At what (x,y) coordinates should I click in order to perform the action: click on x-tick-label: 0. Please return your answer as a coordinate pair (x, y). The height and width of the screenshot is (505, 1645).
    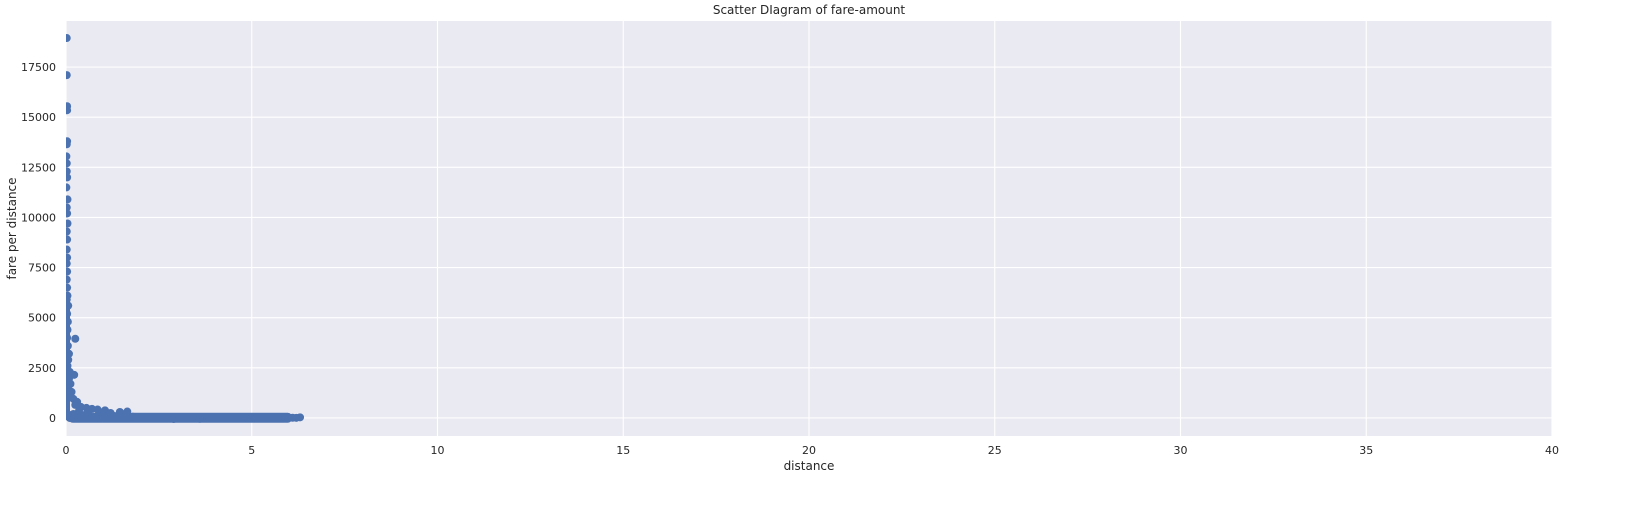
    Looking at the image, I should click on (66, 450).